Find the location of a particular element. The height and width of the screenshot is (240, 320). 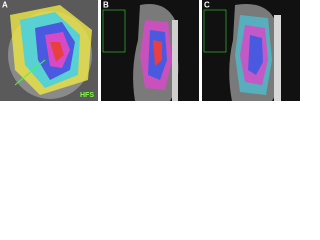

beam-line is located at coordinates (30, 72).